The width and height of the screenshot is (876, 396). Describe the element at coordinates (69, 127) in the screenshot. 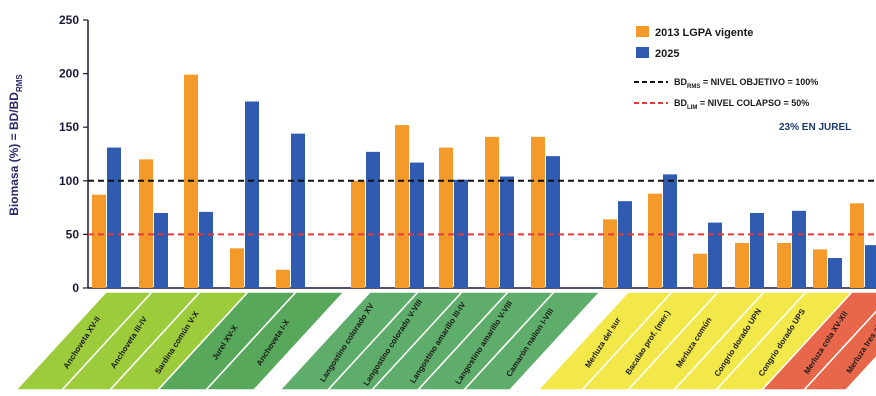

I see `y-tick-label: 150` at that location.